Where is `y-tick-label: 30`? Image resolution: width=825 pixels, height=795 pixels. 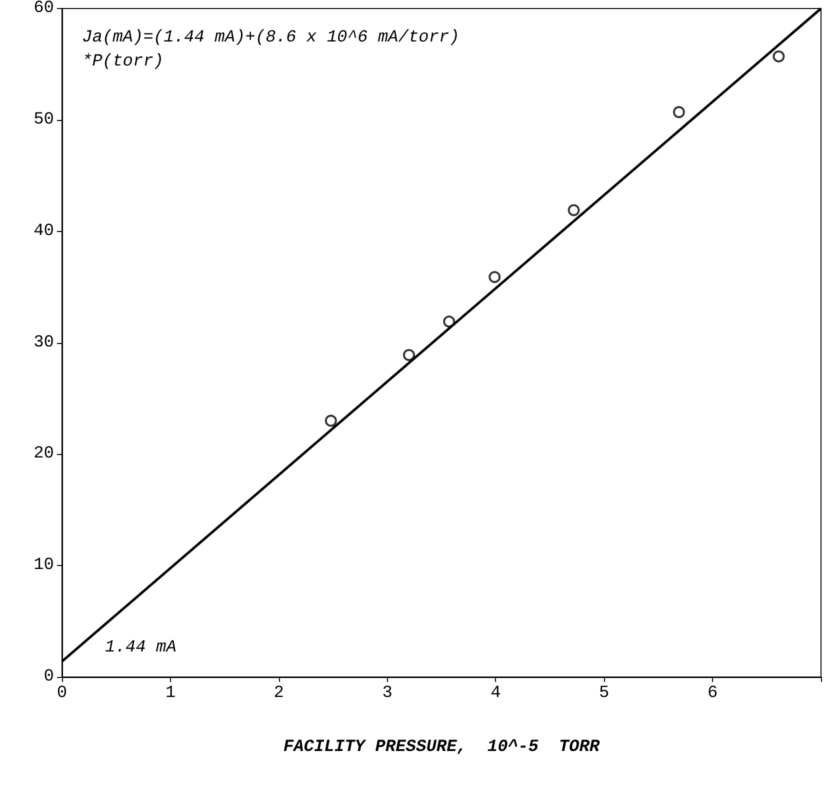 y-tick-label: 30 is located at coordinates (44, 342).